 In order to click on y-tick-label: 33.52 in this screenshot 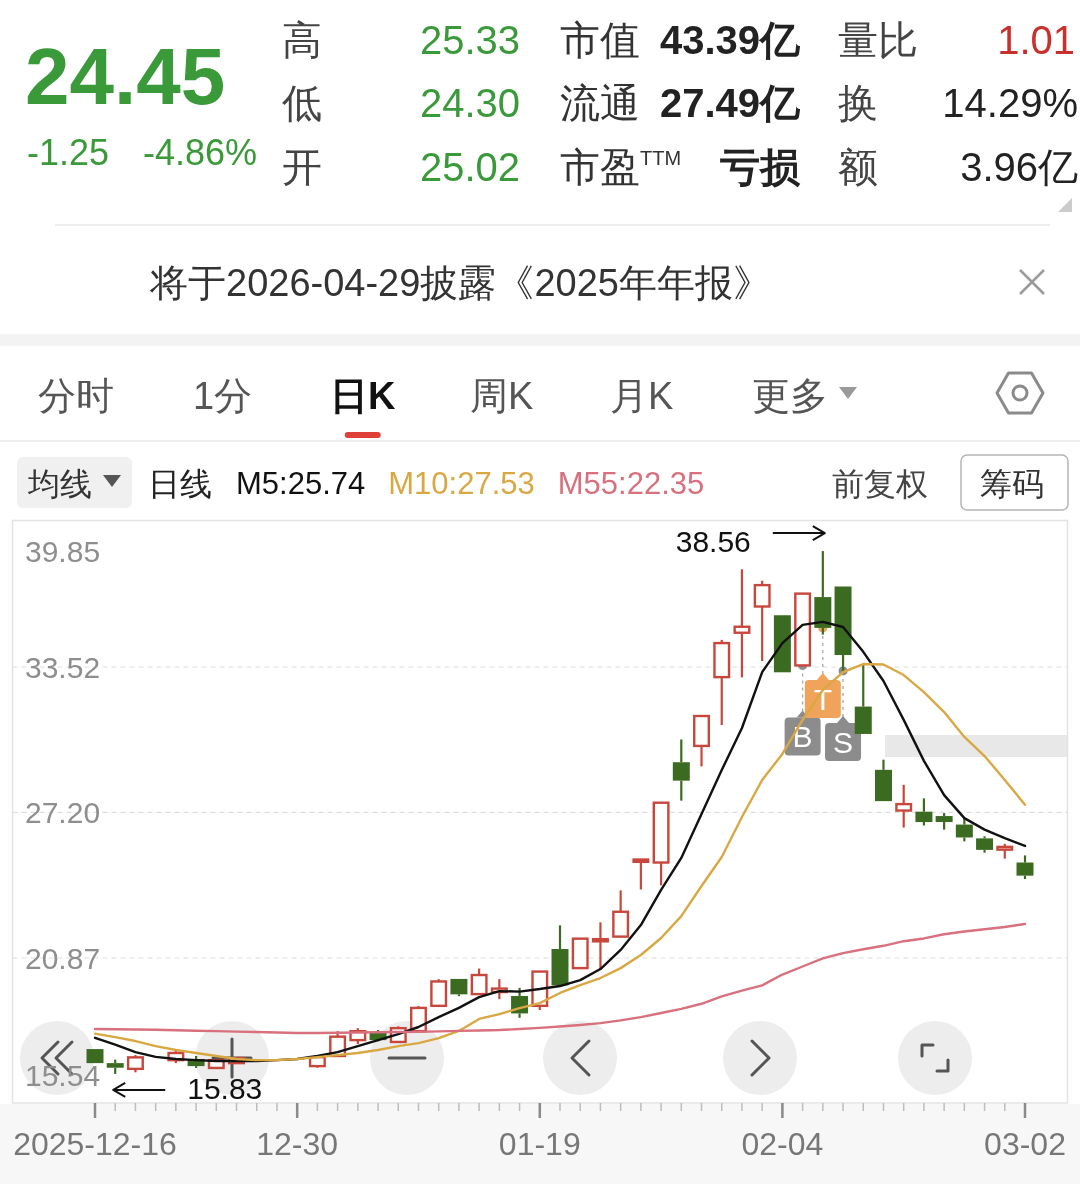, I will do `click(63, 667)`.